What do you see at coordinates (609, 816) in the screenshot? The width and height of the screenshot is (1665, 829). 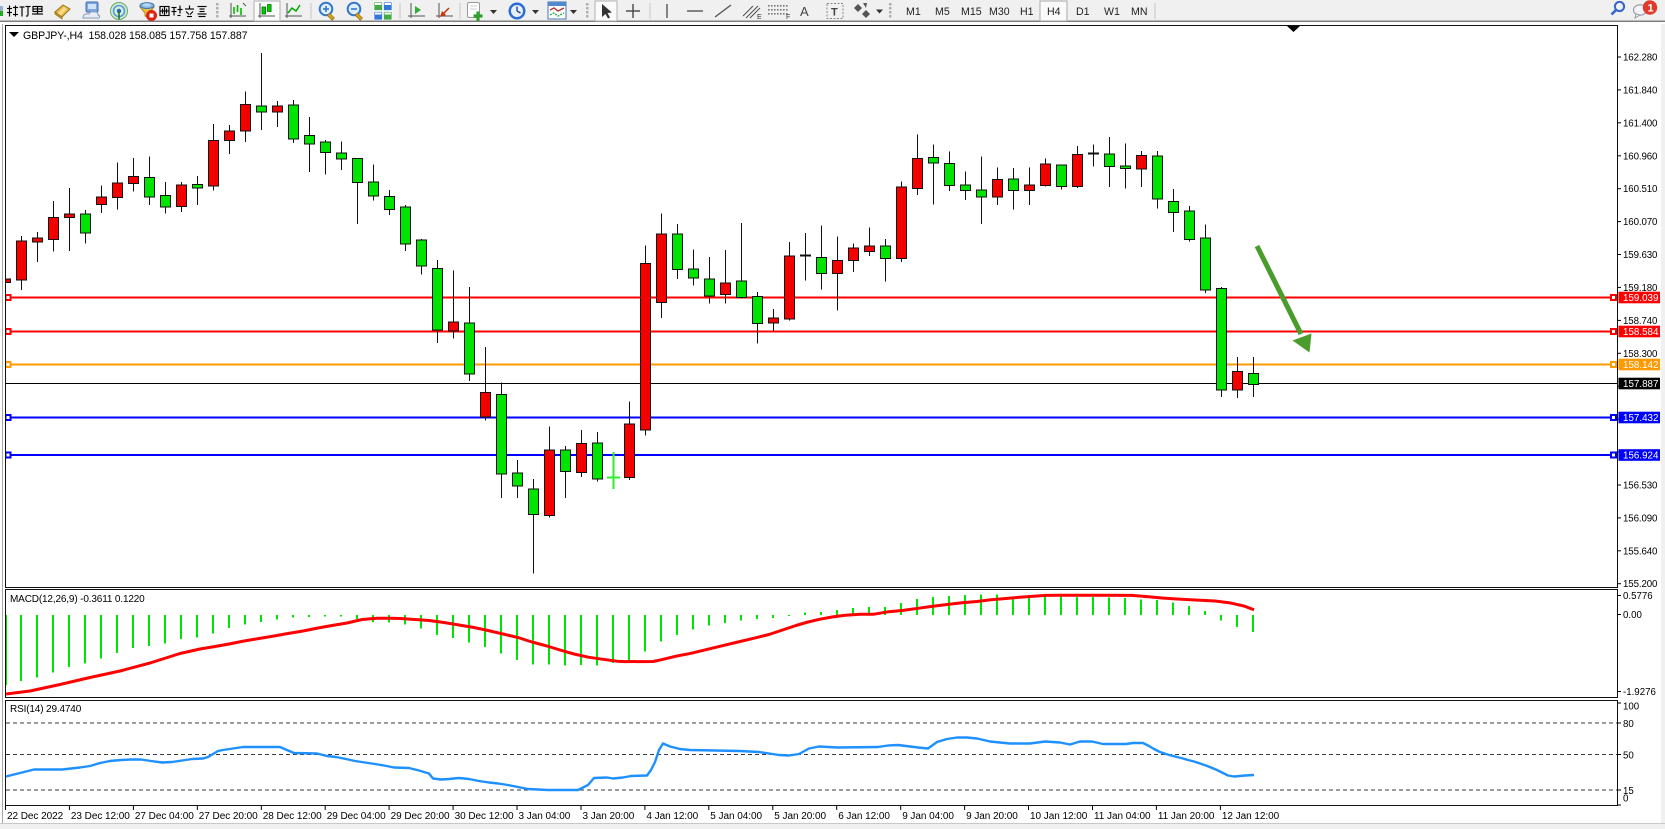 I see `svg-text: 3 Jan 20:00` at bounding box center [609, 816].